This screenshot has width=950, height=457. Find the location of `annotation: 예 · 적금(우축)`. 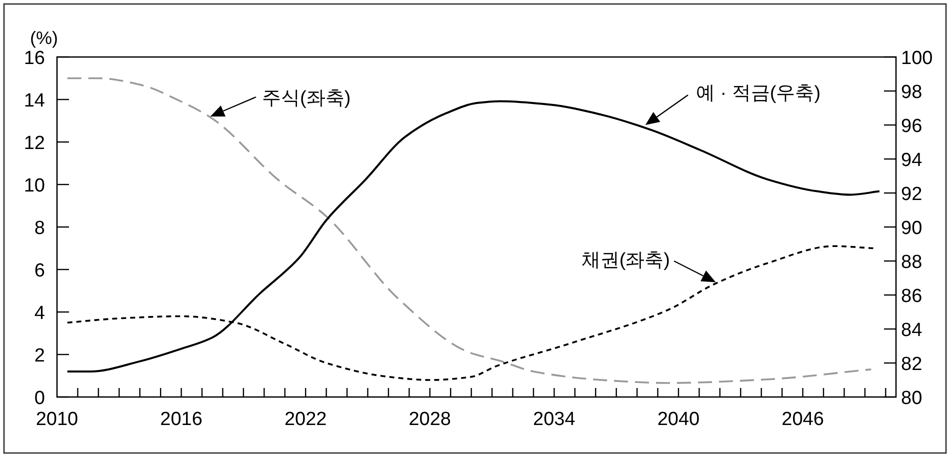

annotation: 예 · 적금(우축) is located at coordinates (758, 93).